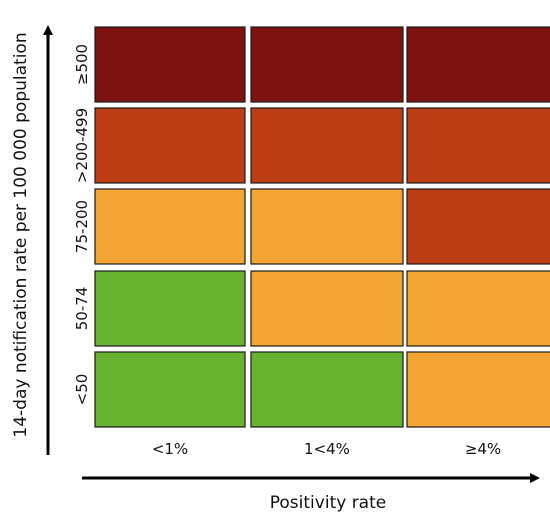 This screenshot has width=550, height=515. What do you see at coordinates (82, 309) in the screenshot?
I see `y-tick-label: 50-74` at bounding box center [82, 309].